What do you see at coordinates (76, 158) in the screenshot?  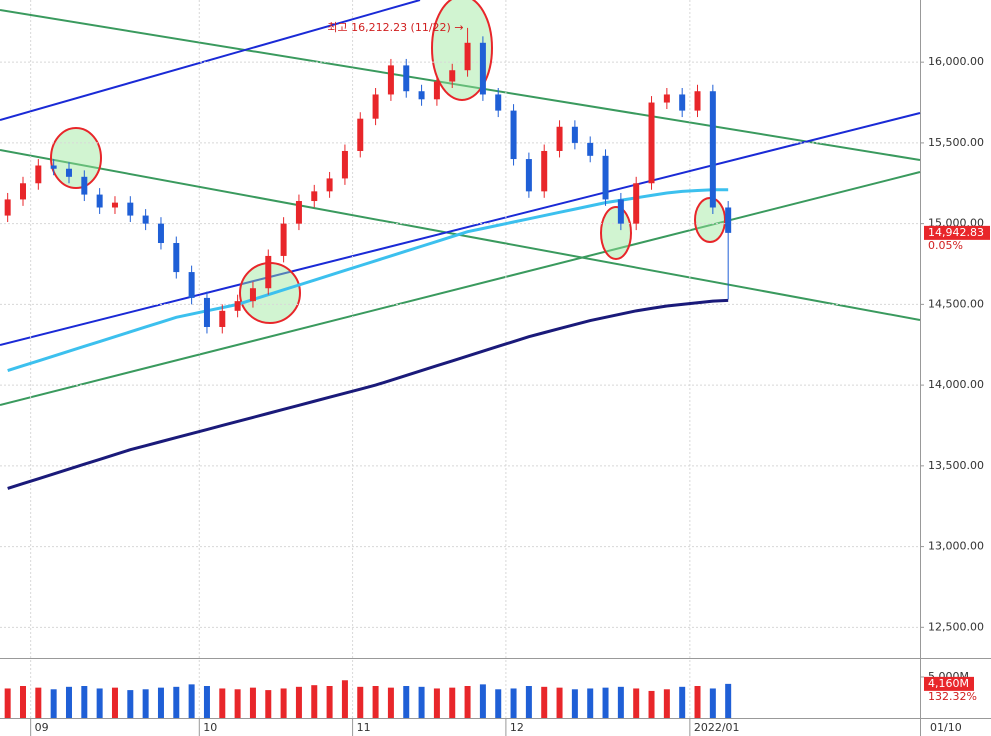 I see `highlight` at bounding box center [76, 158].